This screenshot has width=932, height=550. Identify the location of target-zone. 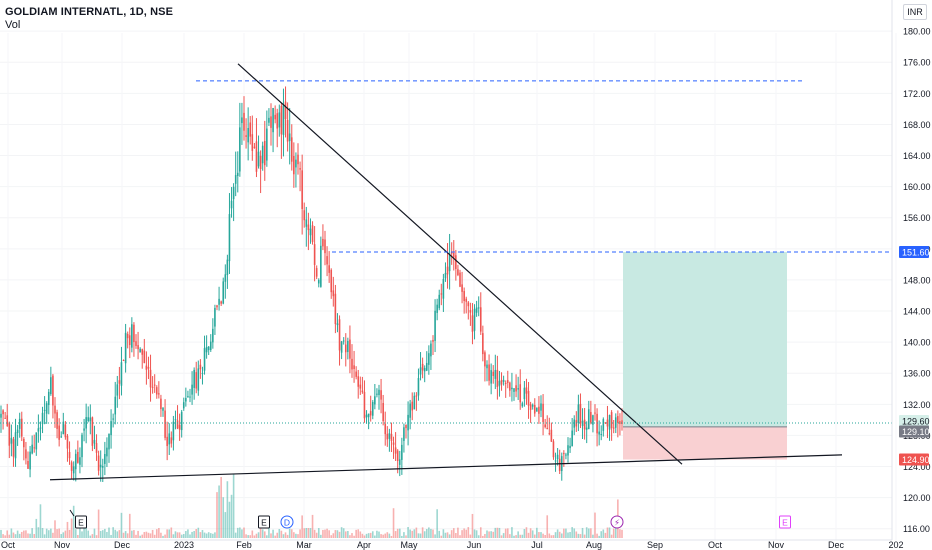
(705, 339).